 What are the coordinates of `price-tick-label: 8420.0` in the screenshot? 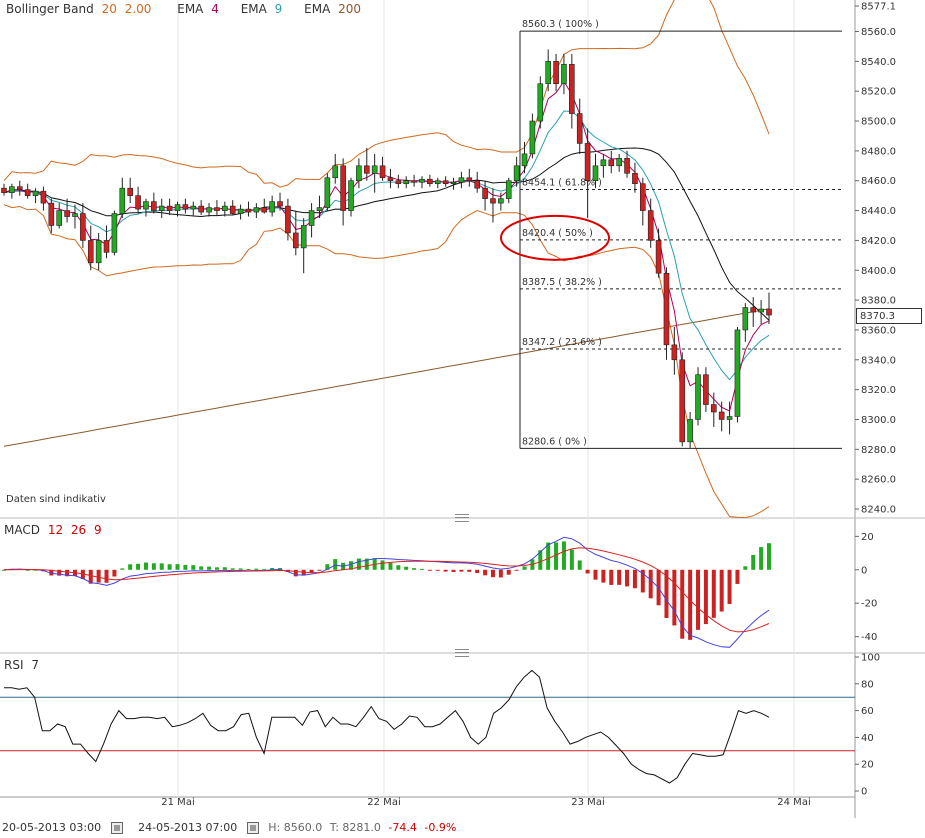 It's located at (878, 241).